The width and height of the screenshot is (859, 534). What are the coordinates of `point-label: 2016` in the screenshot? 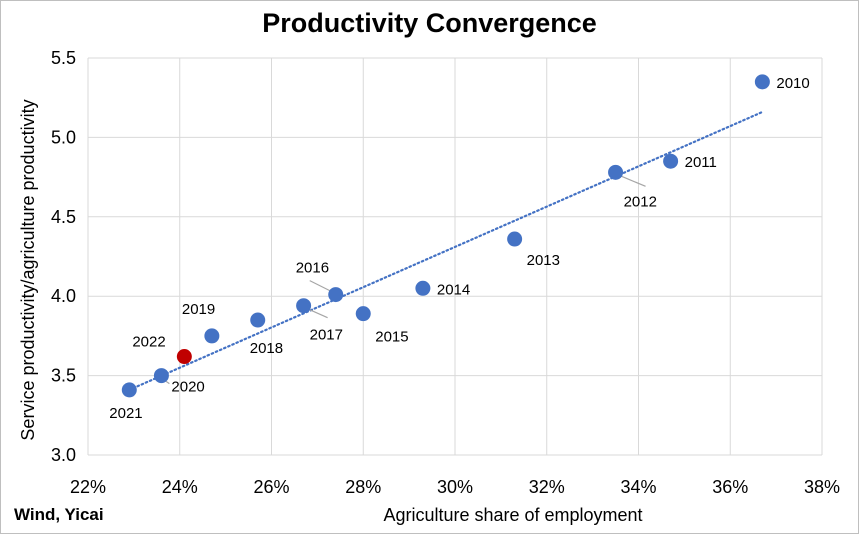 It's located at (312, 268).